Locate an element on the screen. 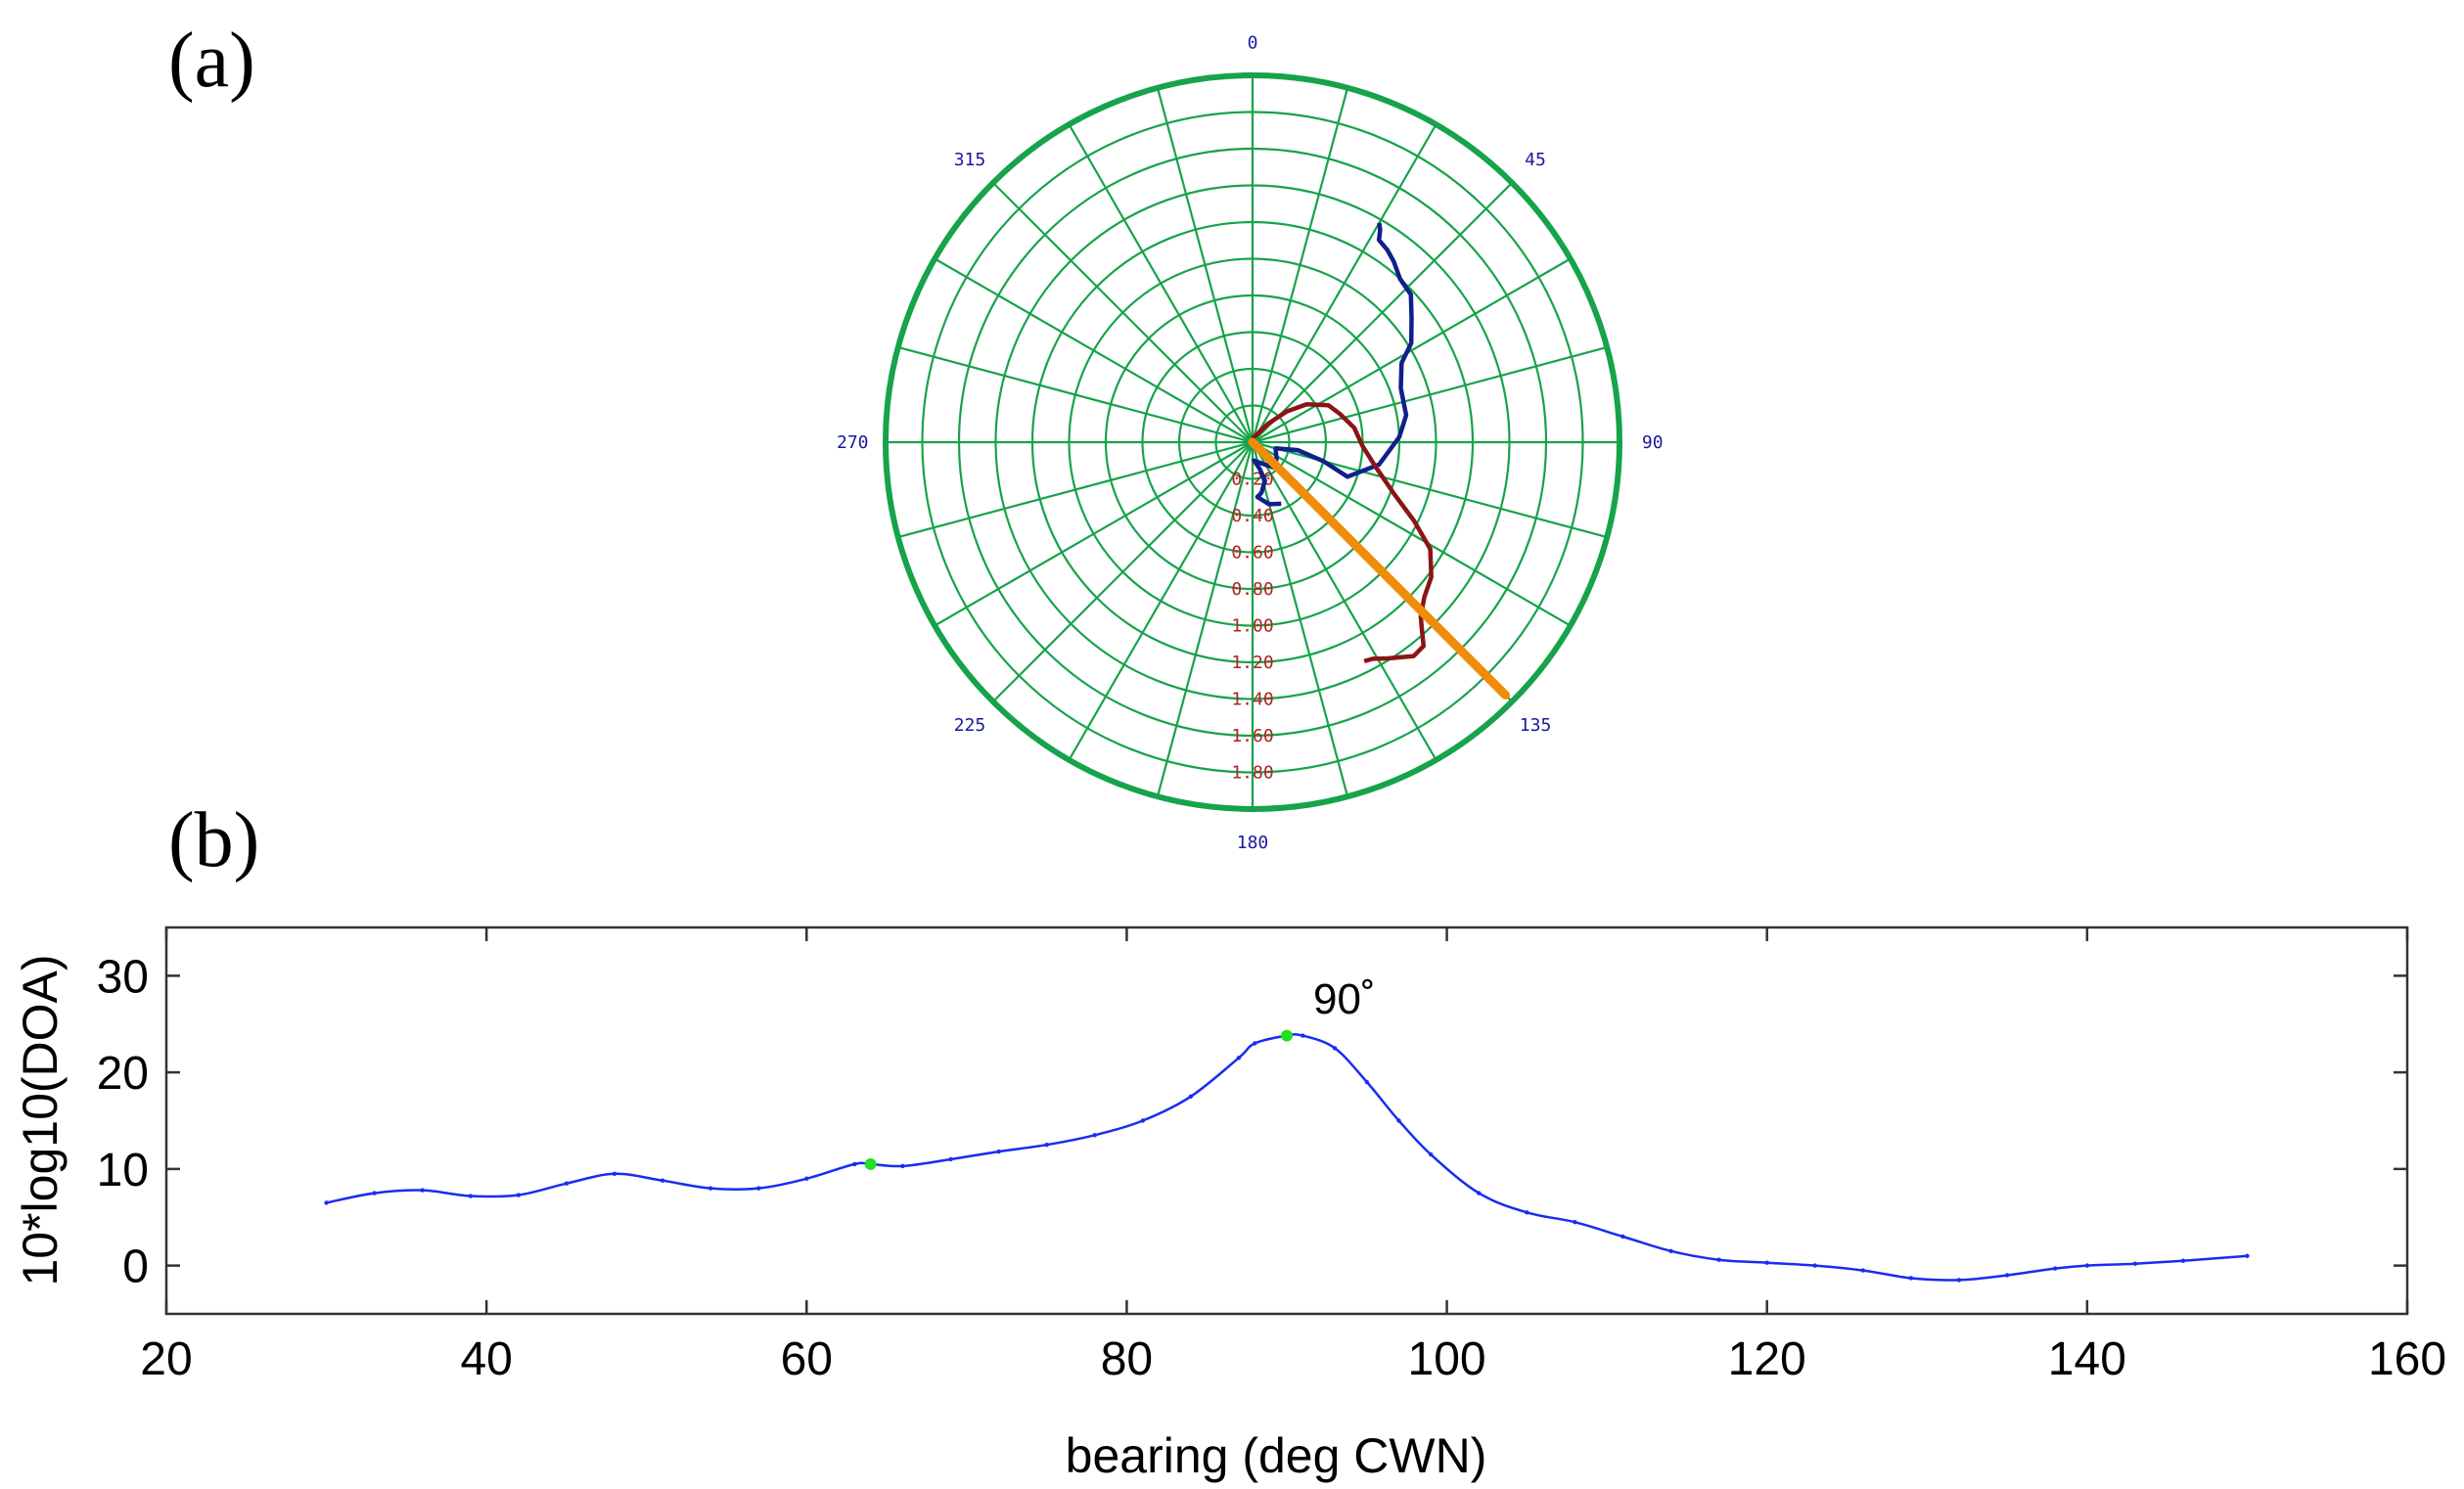  polar-series-red is located at coordinates (1343, 533).